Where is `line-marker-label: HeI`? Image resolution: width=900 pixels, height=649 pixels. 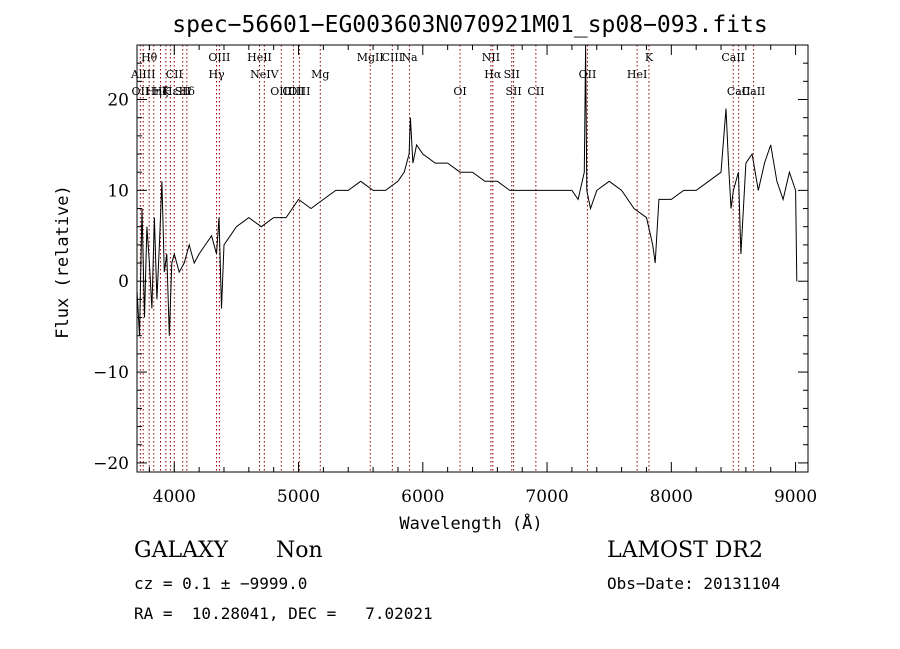
line-marker-label: HeI is located at coordinates (637, 74).